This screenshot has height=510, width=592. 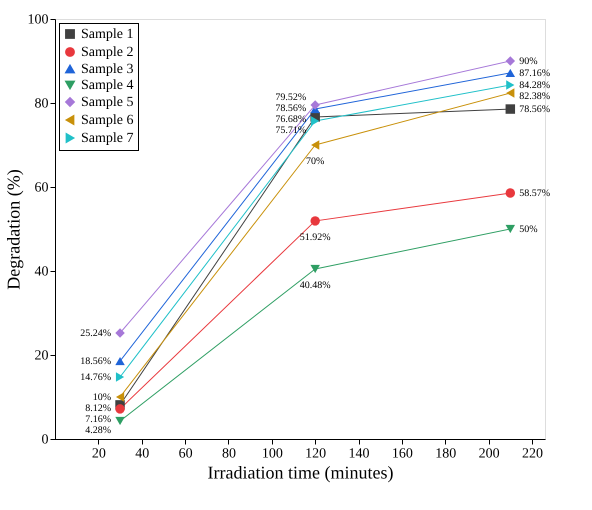 I want to click on legend-label: Sample 2, so click(x=107, y=52).